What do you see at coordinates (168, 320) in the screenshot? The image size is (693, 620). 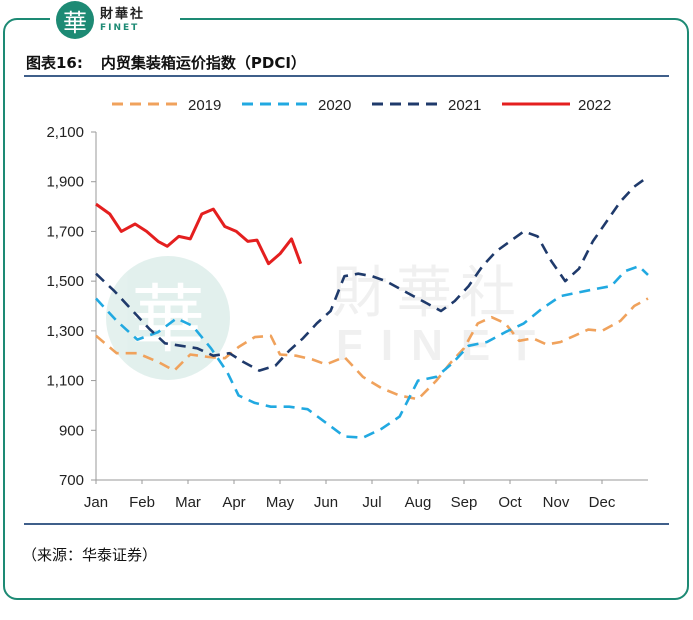 I see `watermark-seal-char: 華` at bounding box center [168, 320].